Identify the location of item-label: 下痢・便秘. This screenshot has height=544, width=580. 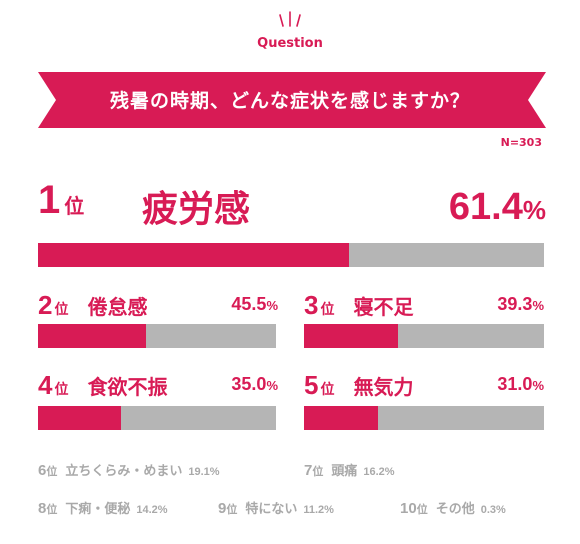
(98, 509).